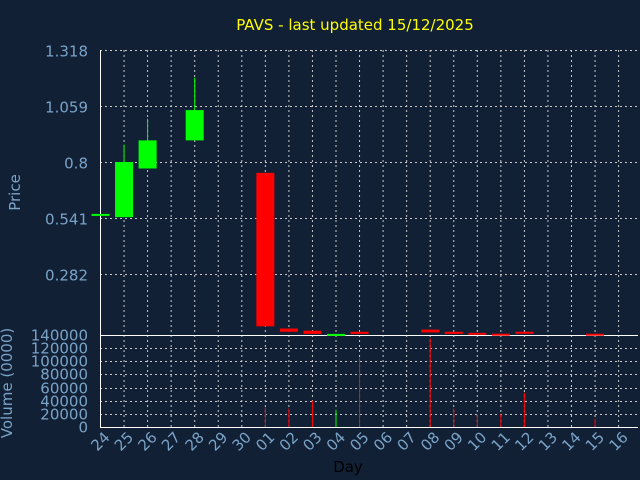 This screenshot has height=480, width=640. Describe the element at coordinates (348, 467) in the screenshot. I see `x-axis-title: Day` at that location.